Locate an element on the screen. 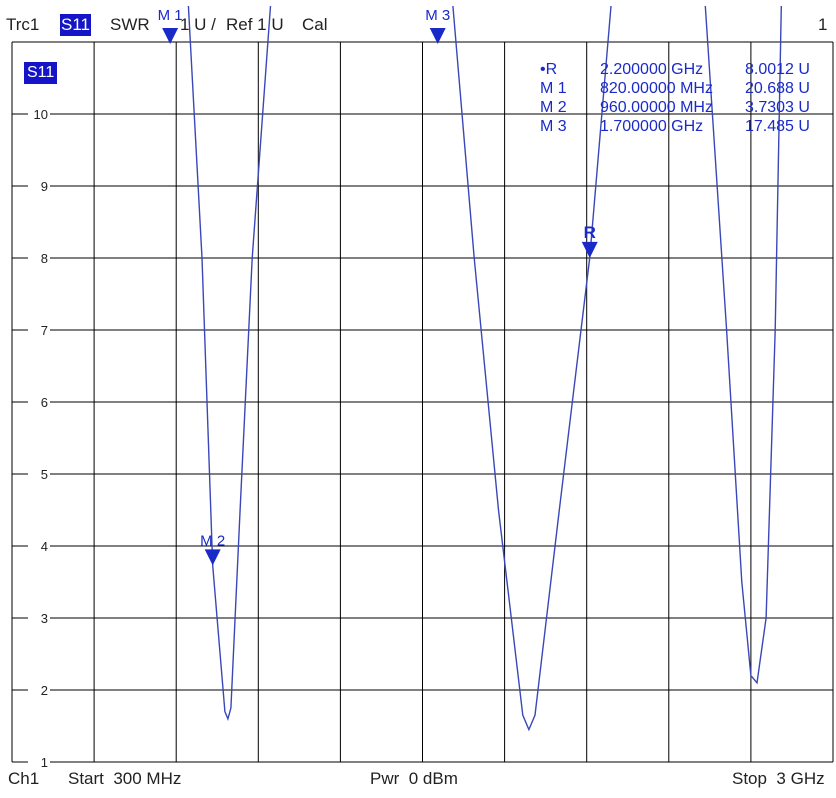  trace-name: Trc1 is located at coordinates (23, 24).